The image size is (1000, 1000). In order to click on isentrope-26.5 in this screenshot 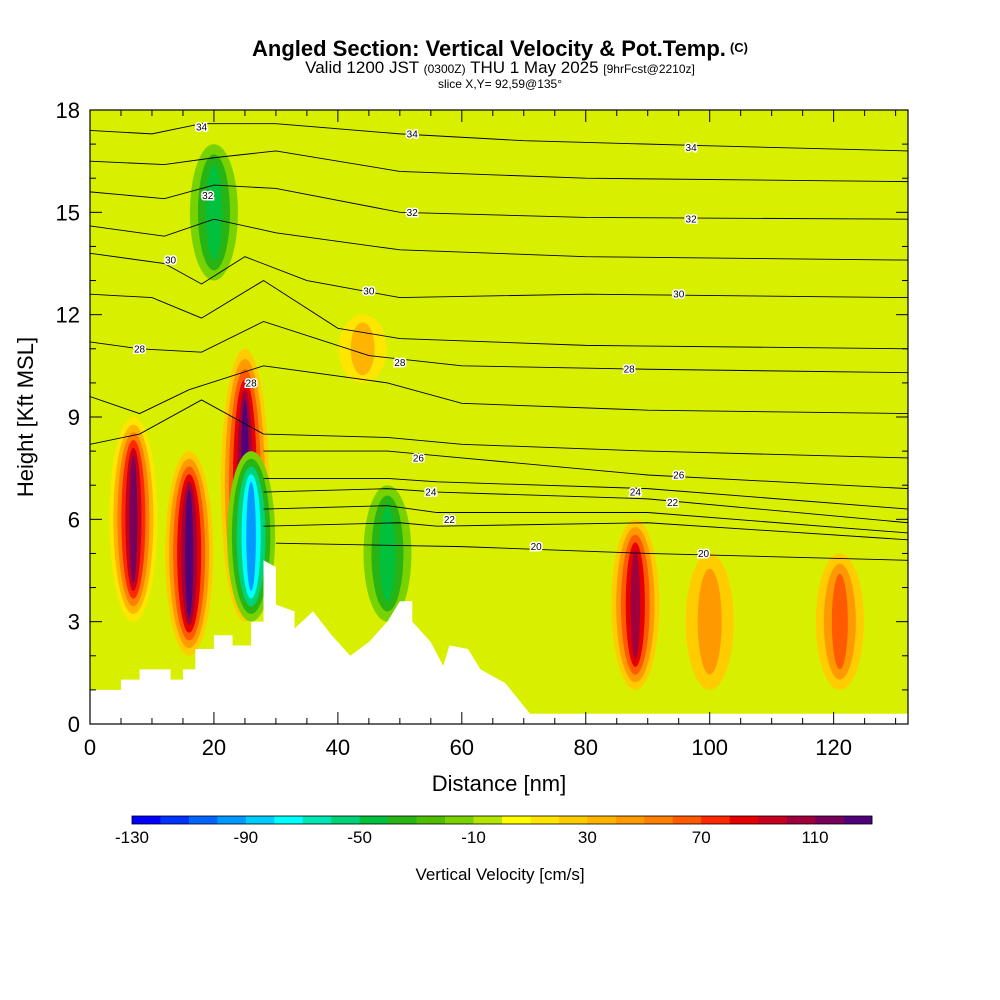, I will do `click(499, 429)`.